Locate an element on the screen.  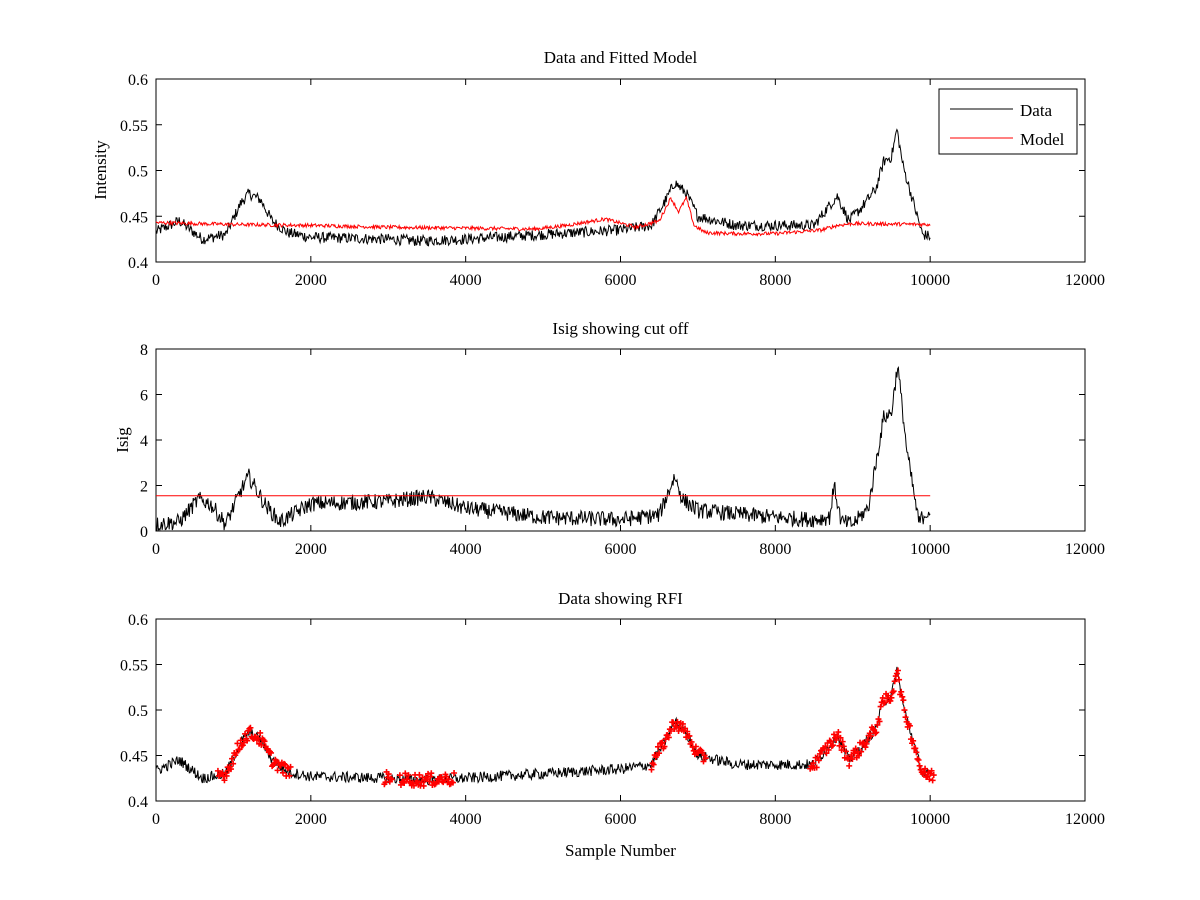
y-tick-label: 0.5 is located at coordinates (138, 711).